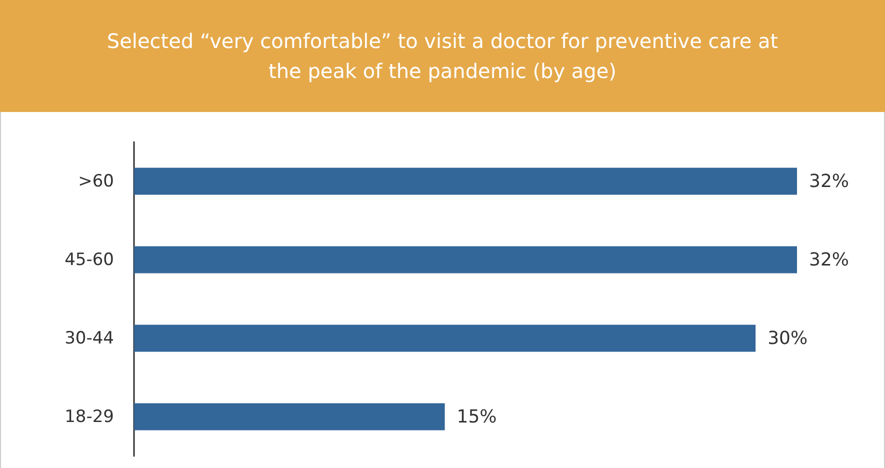 The width and height of the screenshot is (885, 468). What do you see at coordinates (443, 56) in the screenshot?
I see `chart-title: Selected “very comfortable” to visit a doctor for preventive care at the peak of the pandemic (by age)` at bounding box center [443, 56].